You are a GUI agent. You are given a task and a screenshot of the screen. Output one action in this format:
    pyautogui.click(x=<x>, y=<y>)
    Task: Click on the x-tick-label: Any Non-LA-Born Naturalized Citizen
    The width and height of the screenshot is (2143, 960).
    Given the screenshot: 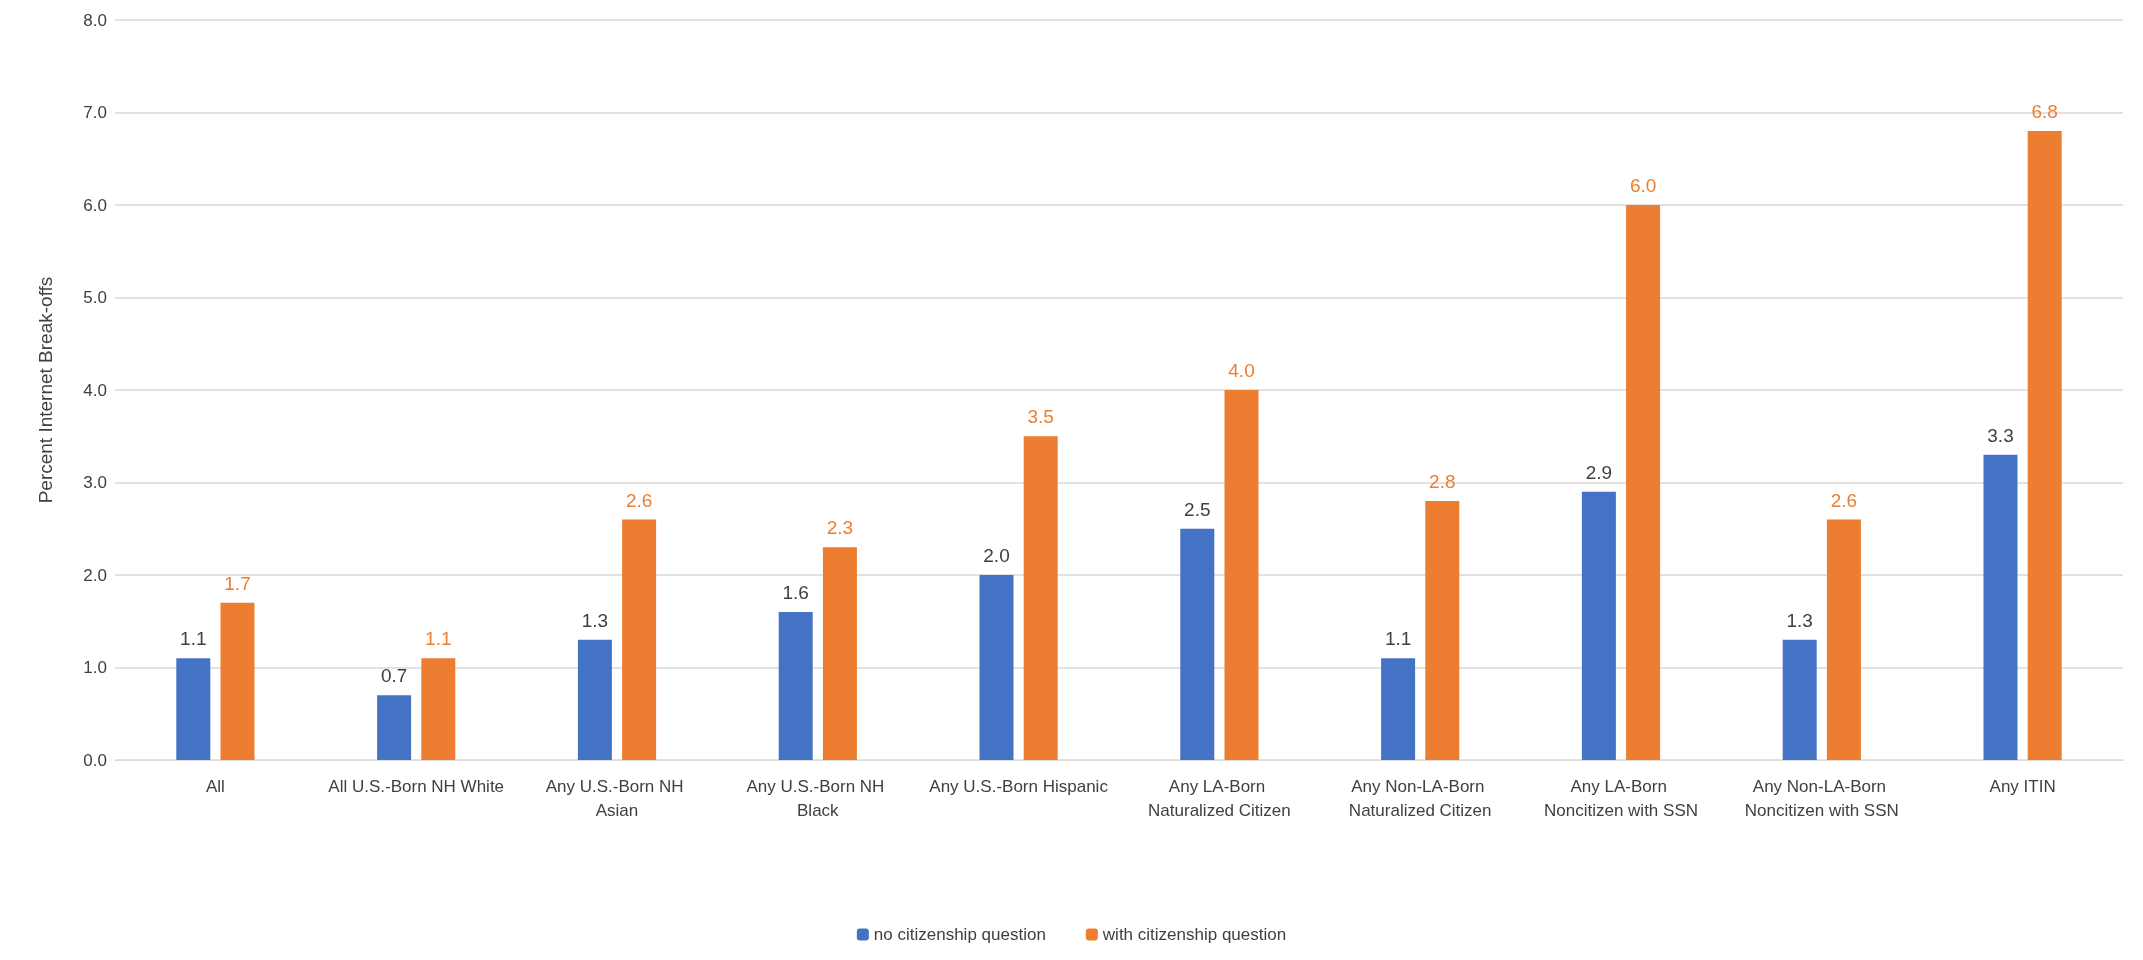 What is the action you would take?
    pyautogui.click(x=1420, y=798)
    